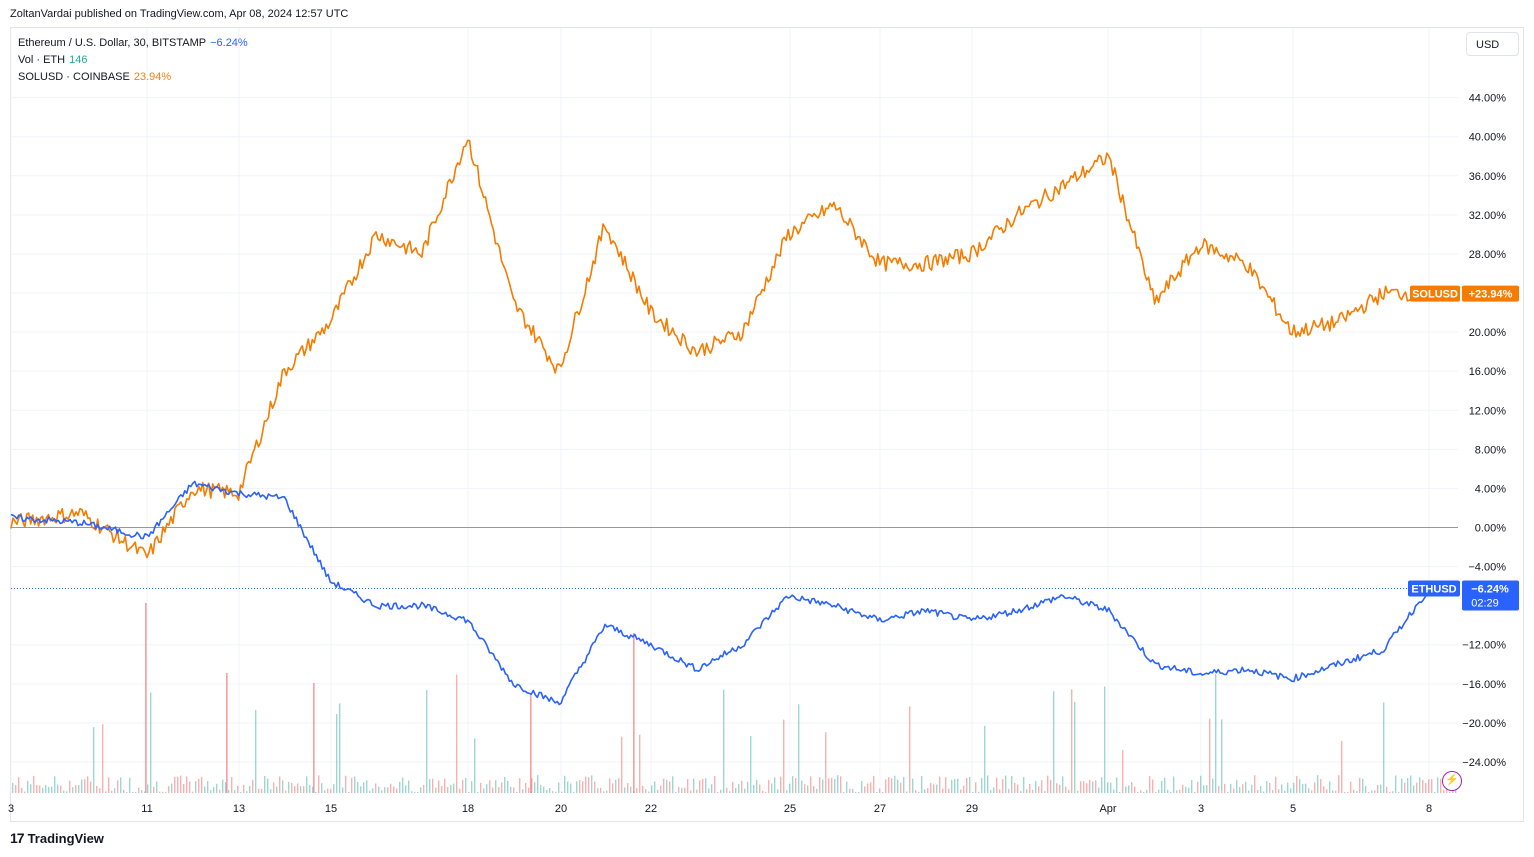 This screenshot has width=1534, height=857. Describe the element at coordinates (1488, 411) in the screenshot. I see `y-tick-label: 12.00%` at that location.